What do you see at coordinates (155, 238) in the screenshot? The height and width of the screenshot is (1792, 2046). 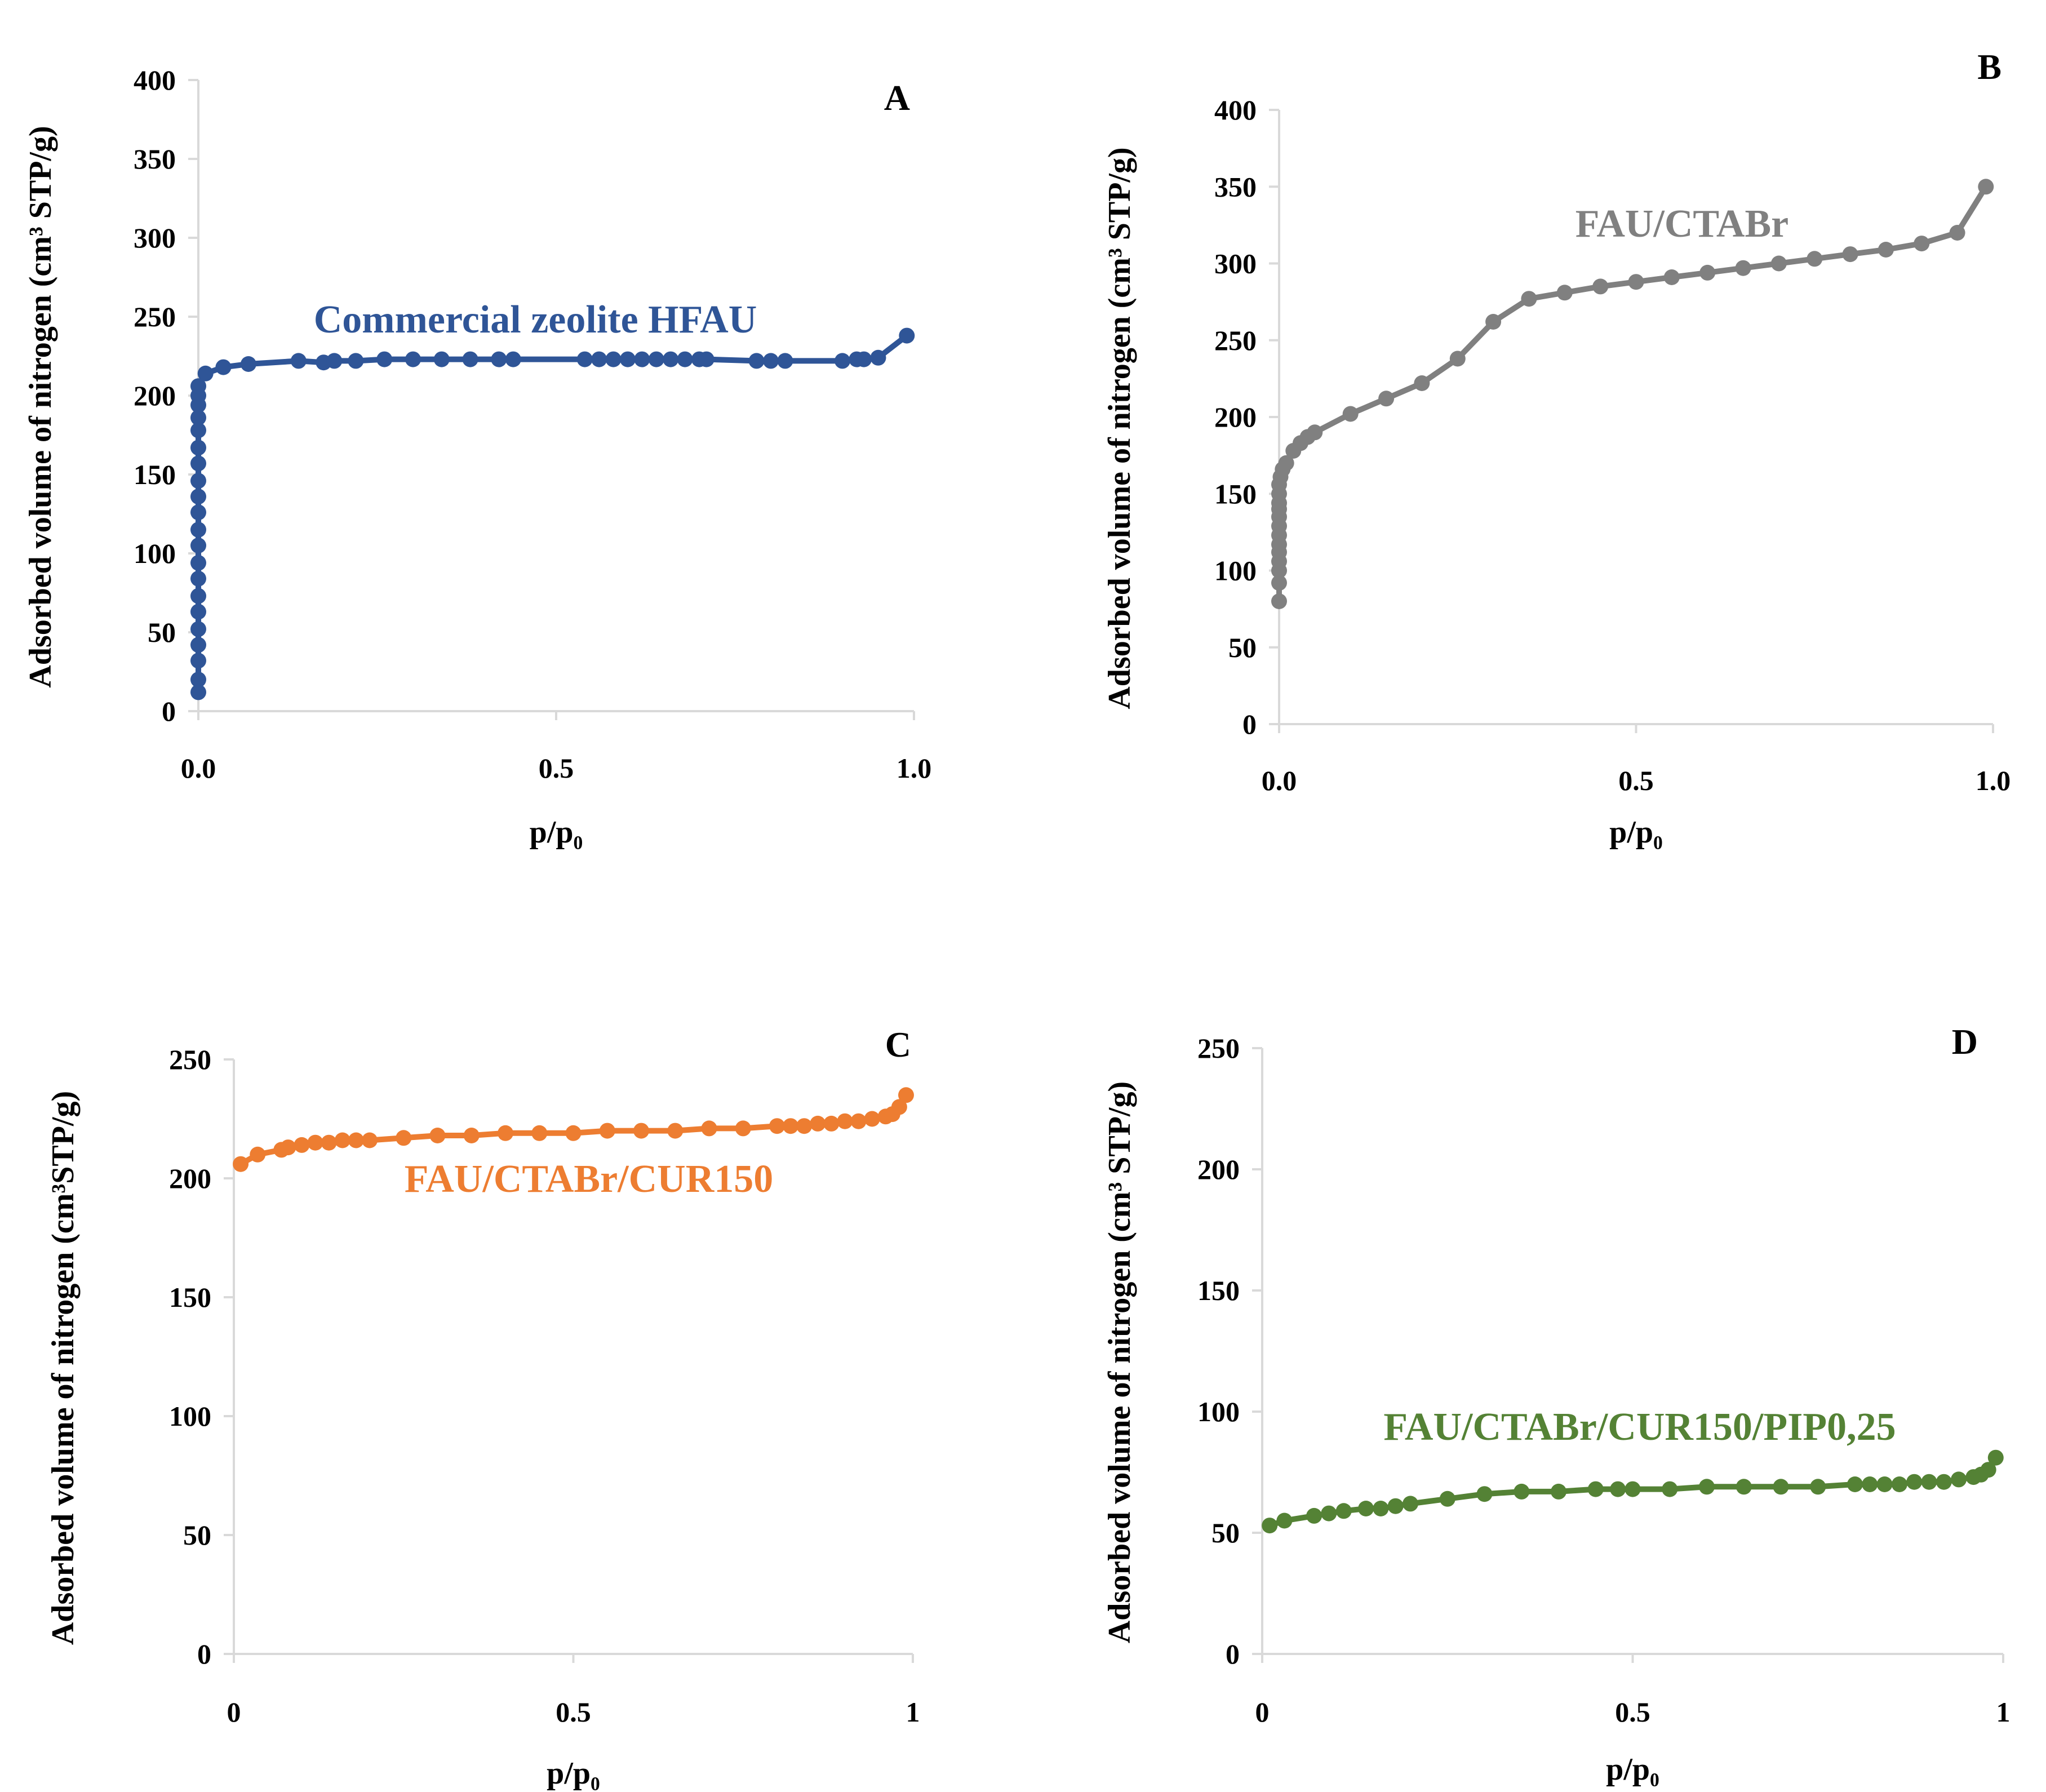 I see `panel-a-y-tick-label: 300` at bounding box center [155, 238].